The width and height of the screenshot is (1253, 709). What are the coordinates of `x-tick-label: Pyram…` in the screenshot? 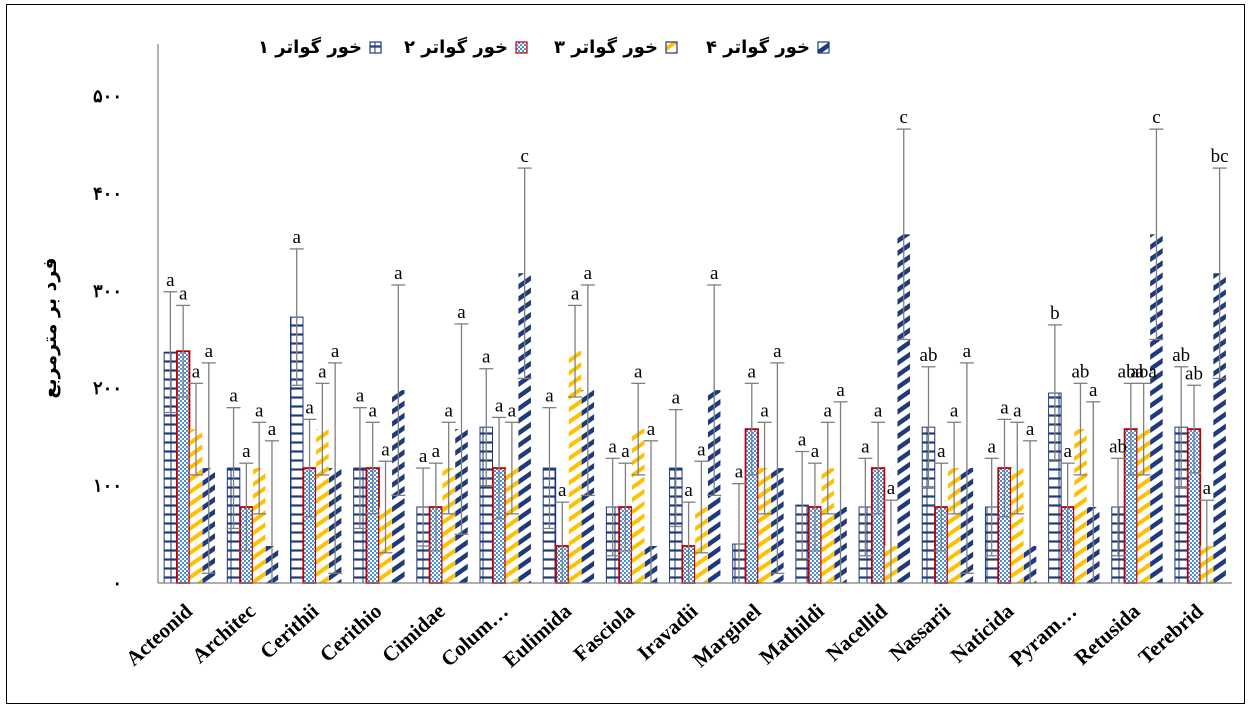 It's located at (1043, 635).